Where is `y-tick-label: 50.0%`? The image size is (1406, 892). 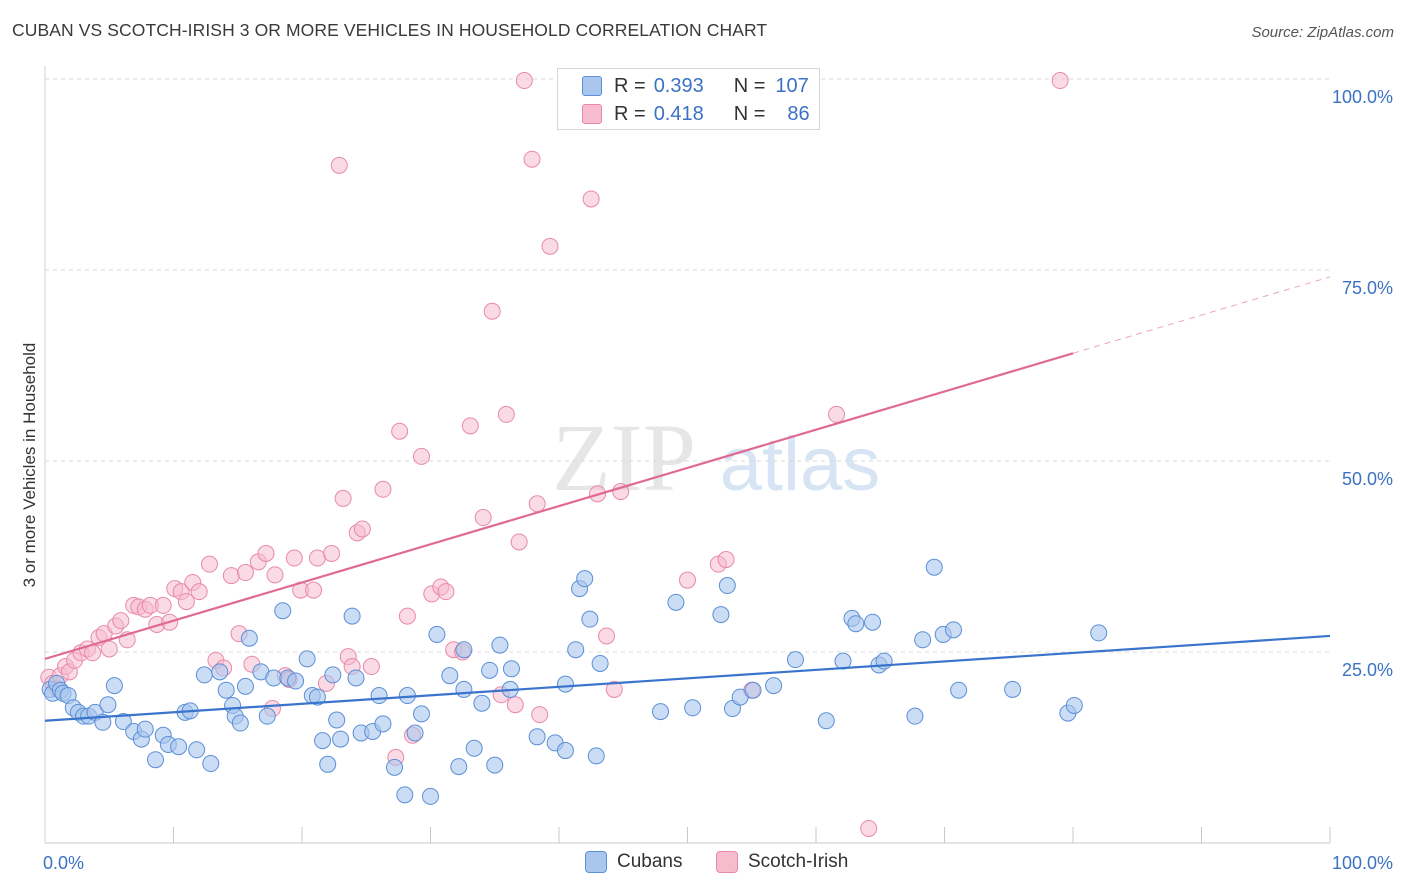 y-tick-label: 50.0% is located at coordinates (1367, 479).